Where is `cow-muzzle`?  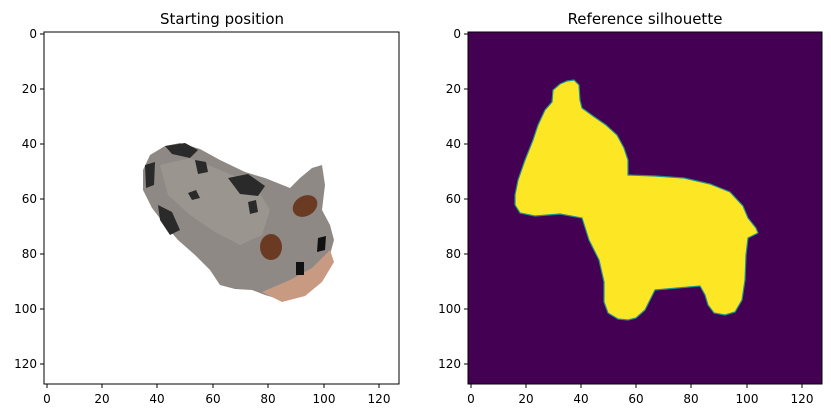 cow-muzzle is located at coordinates (298, 276).